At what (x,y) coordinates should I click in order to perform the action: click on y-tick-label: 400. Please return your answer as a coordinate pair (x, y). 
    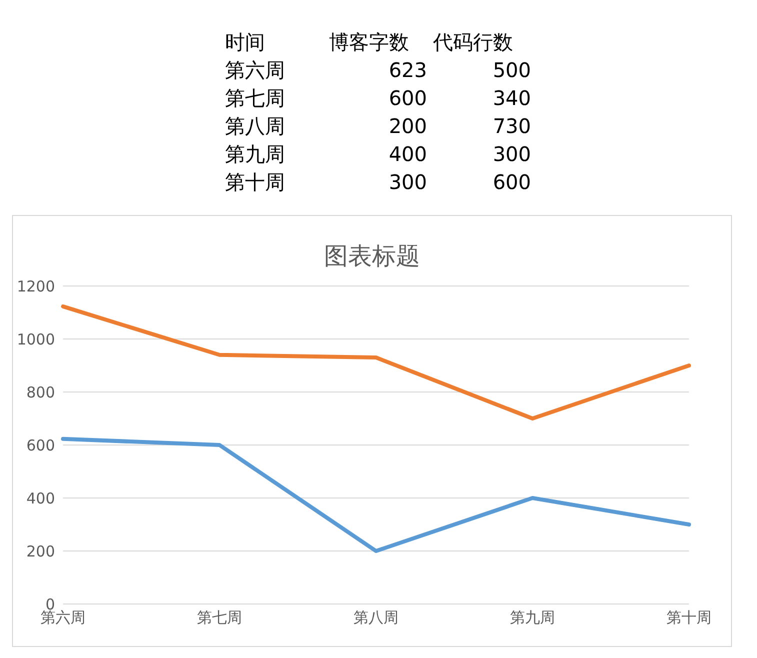
    Looking at the image, I should click on (40, 498).